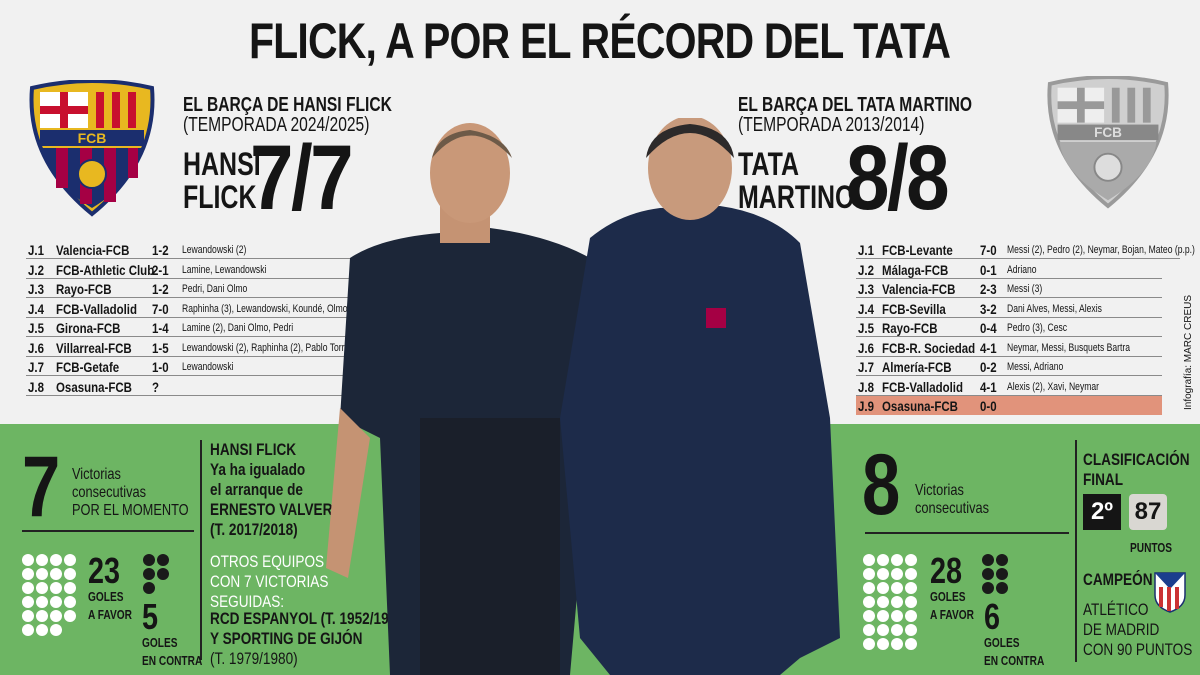  Describe the element at coordinates (84, 289) in the screenshot. I see `match: Rayo-FCB` at that location.